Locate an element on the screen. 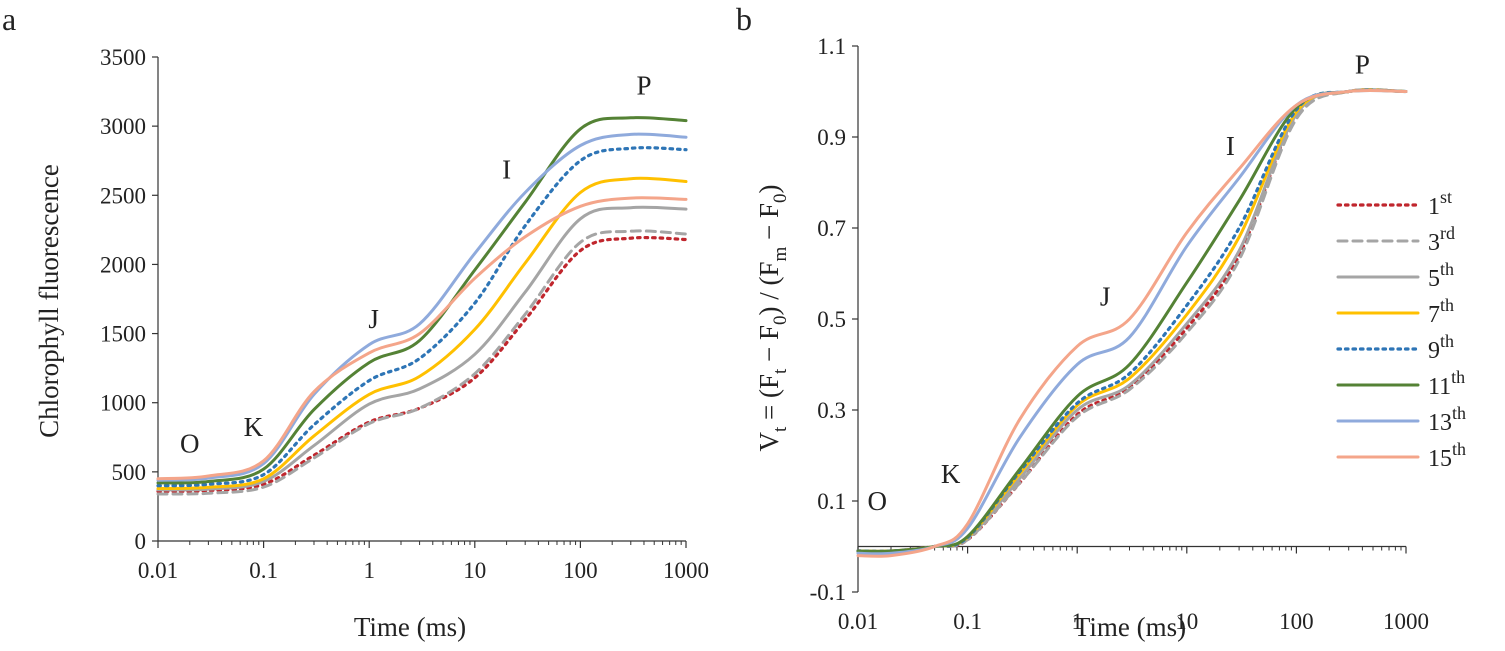  ylabel-sub-0: 0 is located at coordinates (780, 320).